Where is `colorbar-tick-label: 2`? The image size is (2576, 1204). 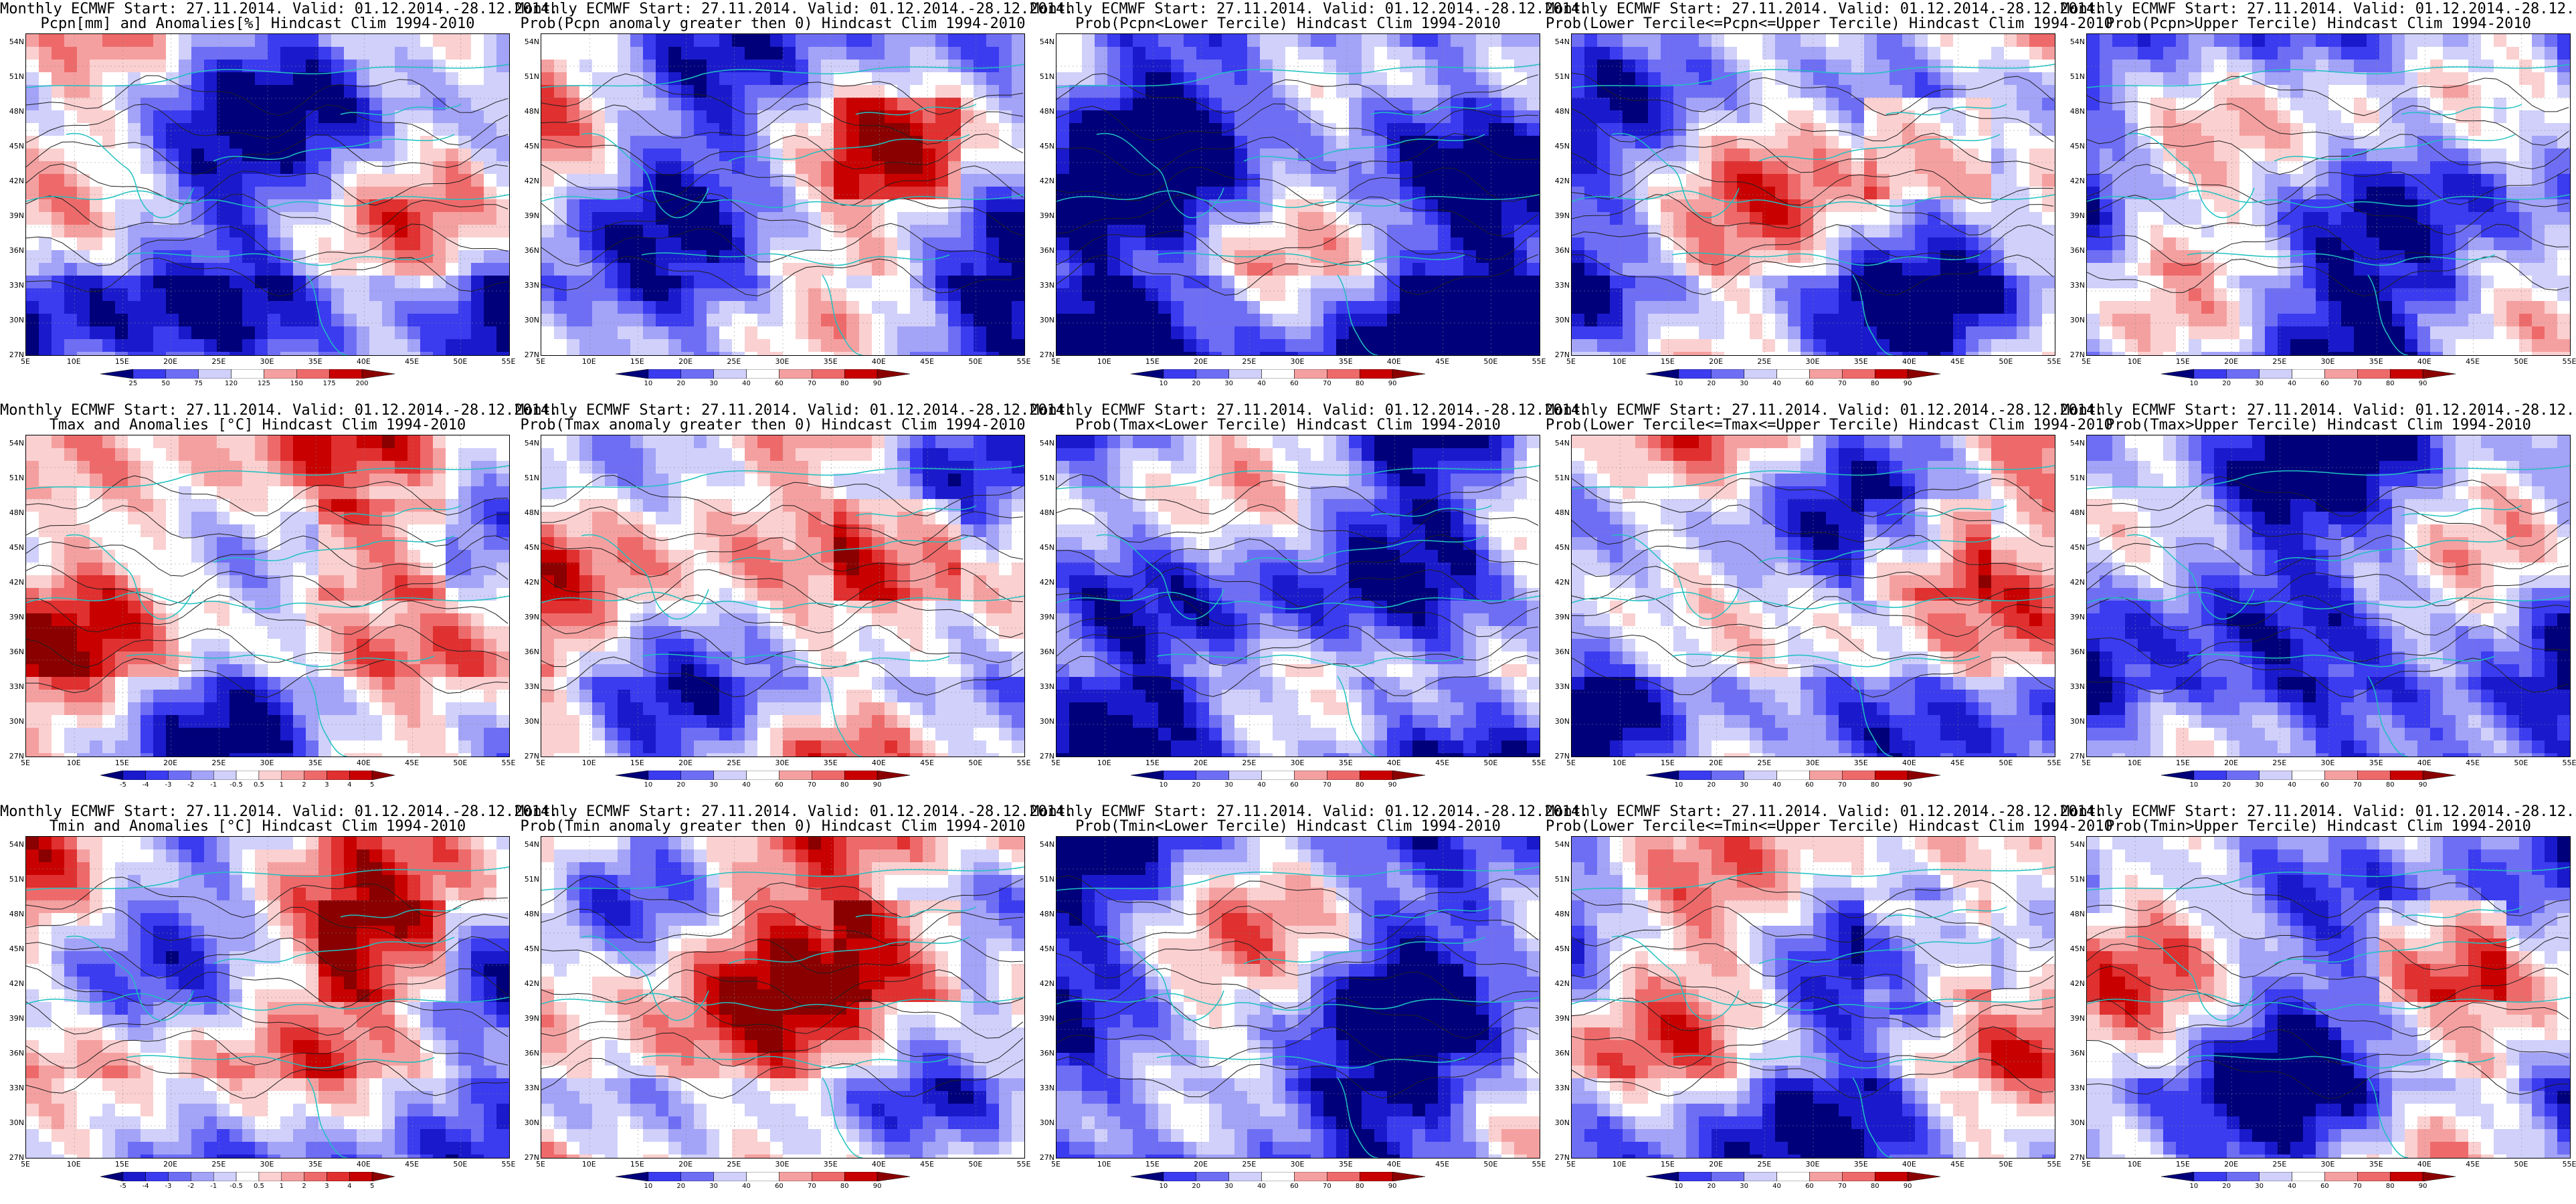 colorbar-tick-label: 2 is located at coordinates (304, 1186).